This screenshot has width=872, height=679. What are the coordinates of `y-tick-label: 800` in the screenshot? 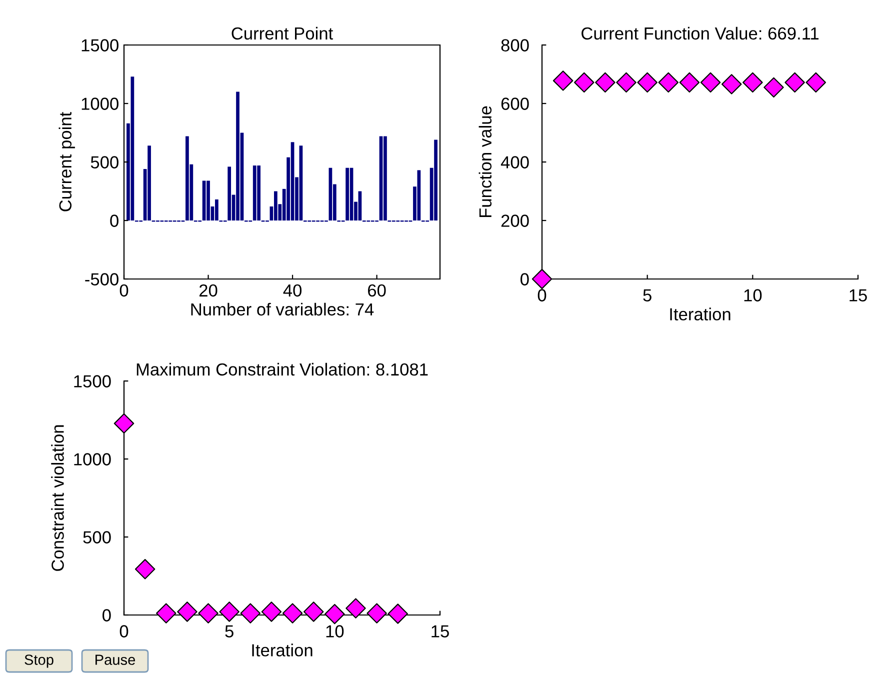 It's located at (515, 45).